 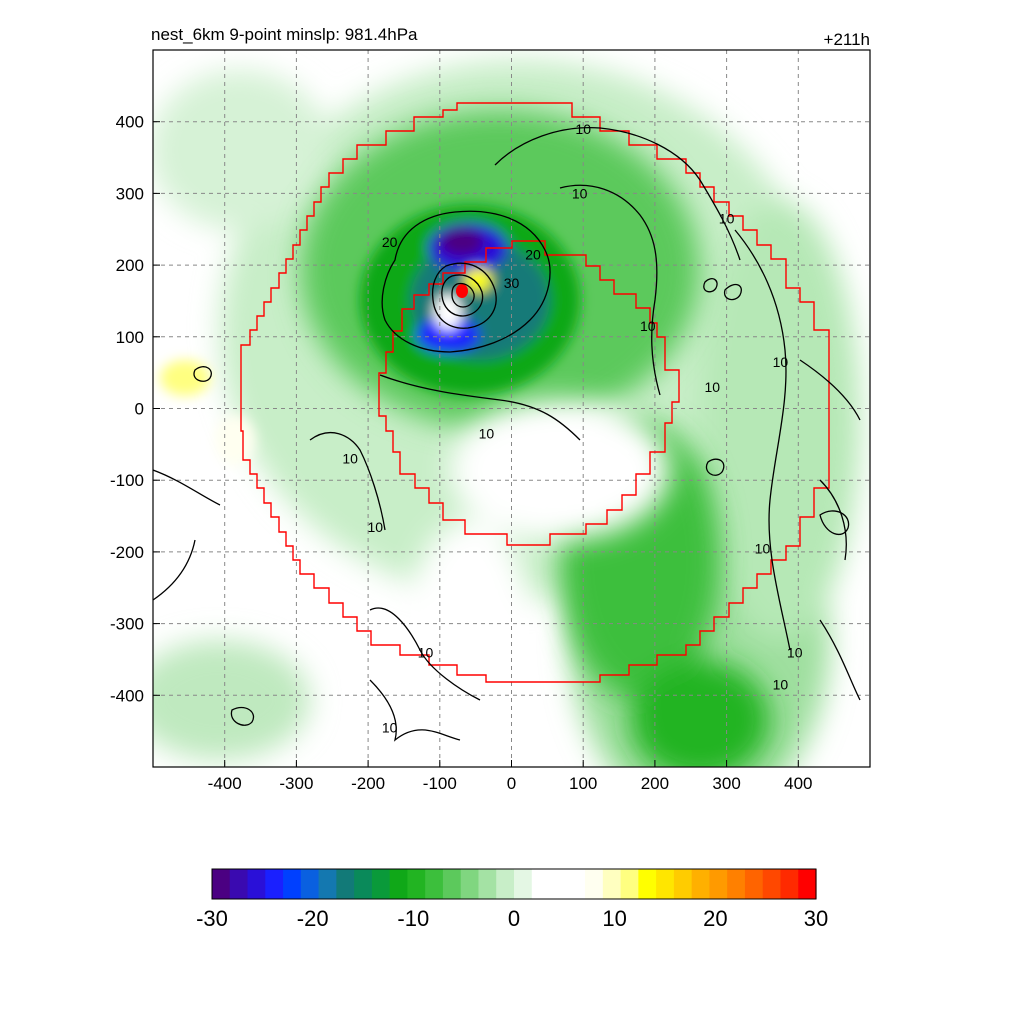 What do you see at coordinates (726, 783) in the screenshot?
I see `x-tick-label: 300` at bounding box center [726, 783].